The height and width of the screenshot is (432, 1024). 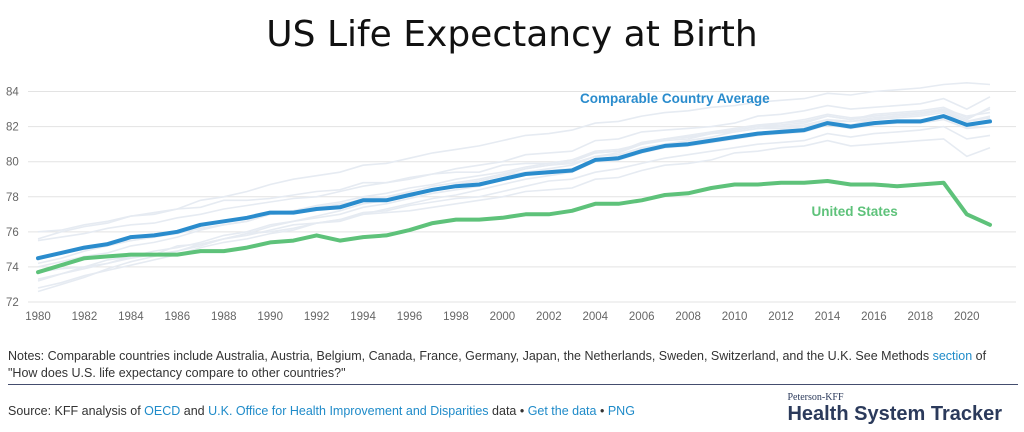 What do you see at coordinates (12, 198) in the screenshot?
I see `y-tick-label: 78` at bounding box center [12, 198].